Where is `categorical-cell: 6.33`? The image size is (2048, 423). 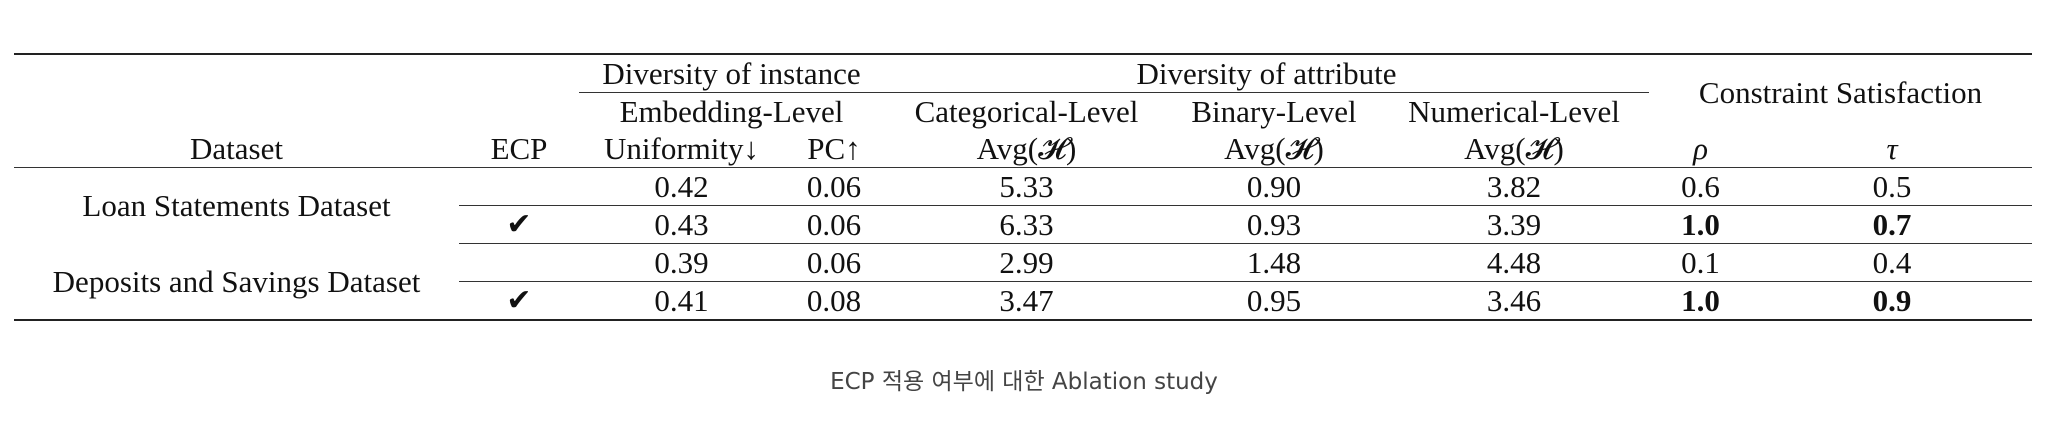
categorical-cell: 6.33 is located at coordinates (1027, 224).